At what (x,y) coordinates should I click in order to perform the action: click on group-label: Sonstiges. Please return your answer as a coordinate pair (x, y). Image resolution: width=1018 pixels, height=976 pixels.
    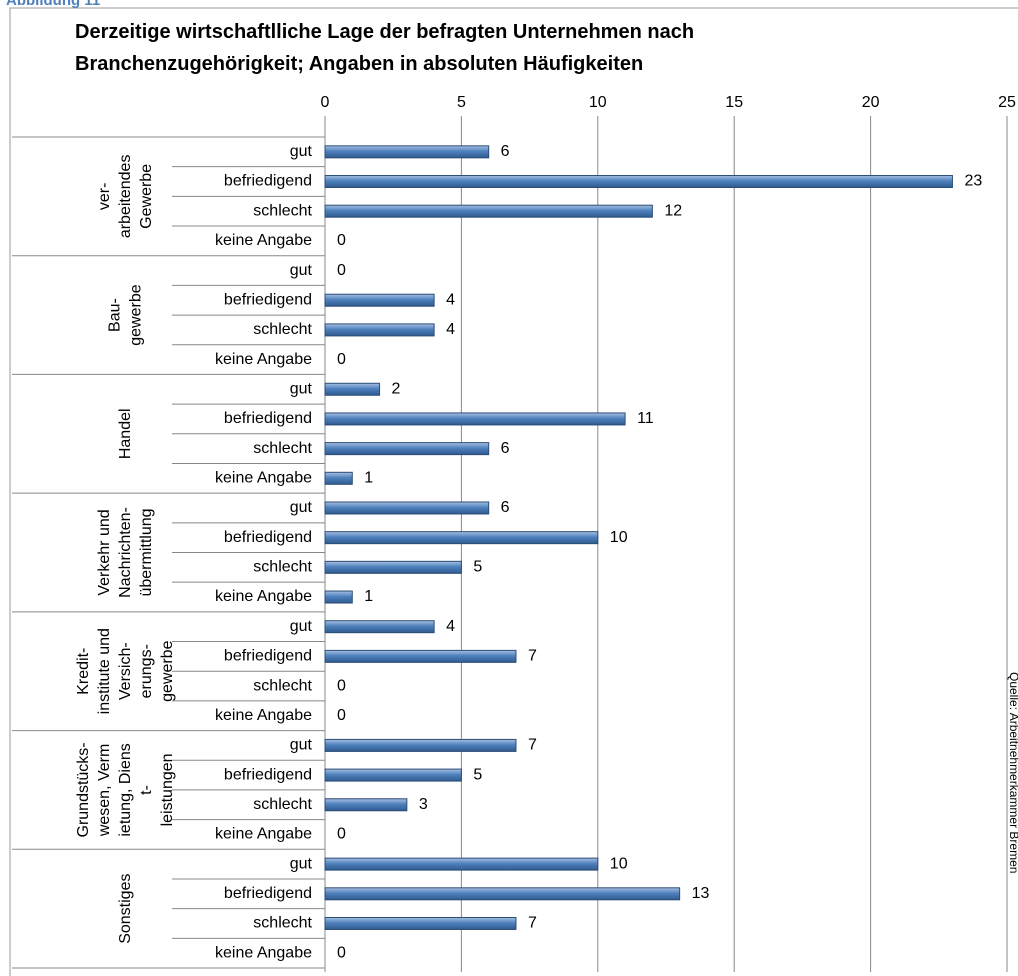
    Looking at the image, I should click on (125, 909).